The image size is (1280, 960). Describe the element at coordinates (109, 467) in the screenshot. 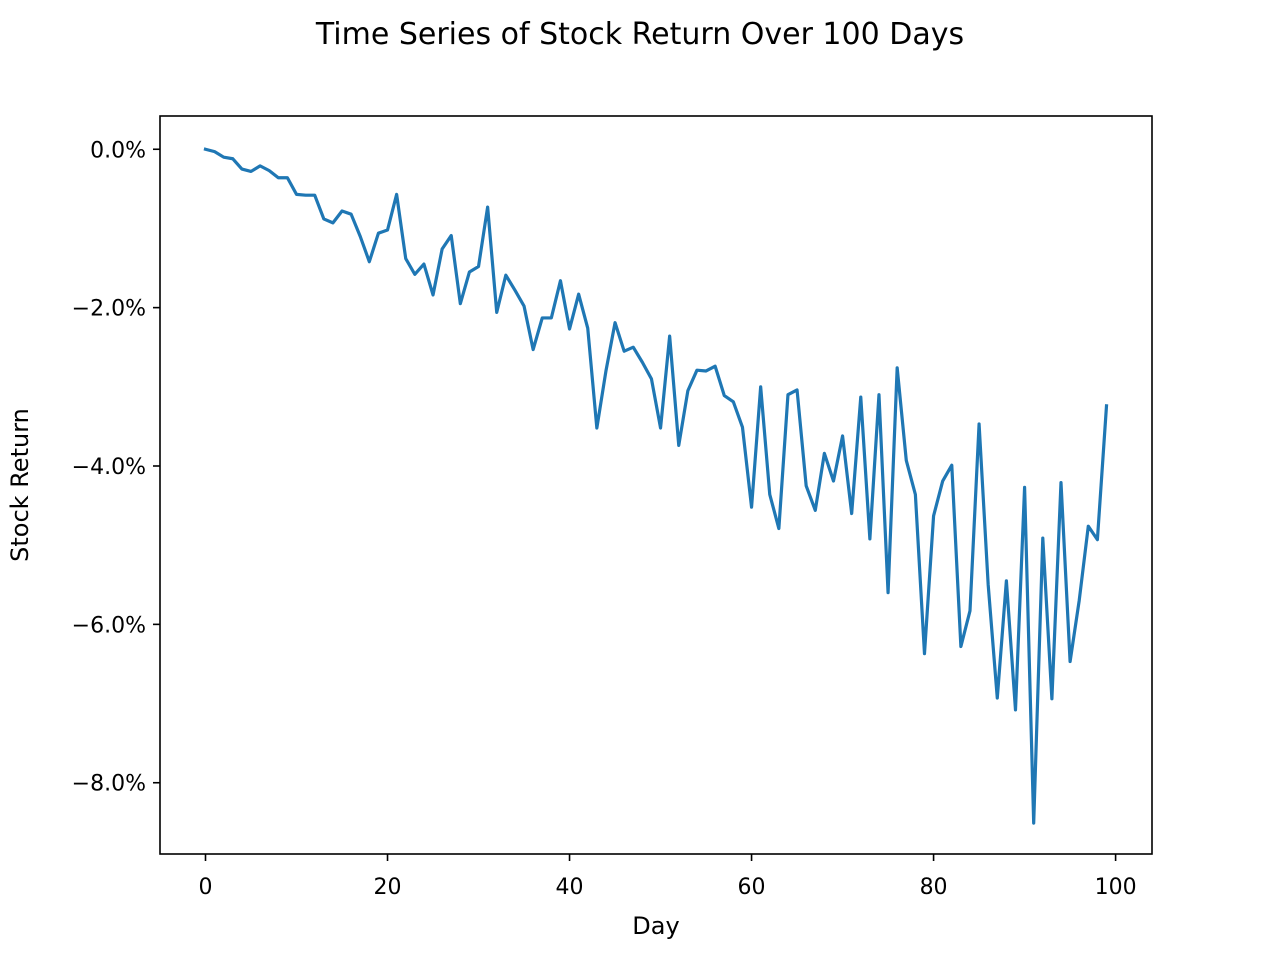

I see `y-tick-label: −4.0%` at that location.